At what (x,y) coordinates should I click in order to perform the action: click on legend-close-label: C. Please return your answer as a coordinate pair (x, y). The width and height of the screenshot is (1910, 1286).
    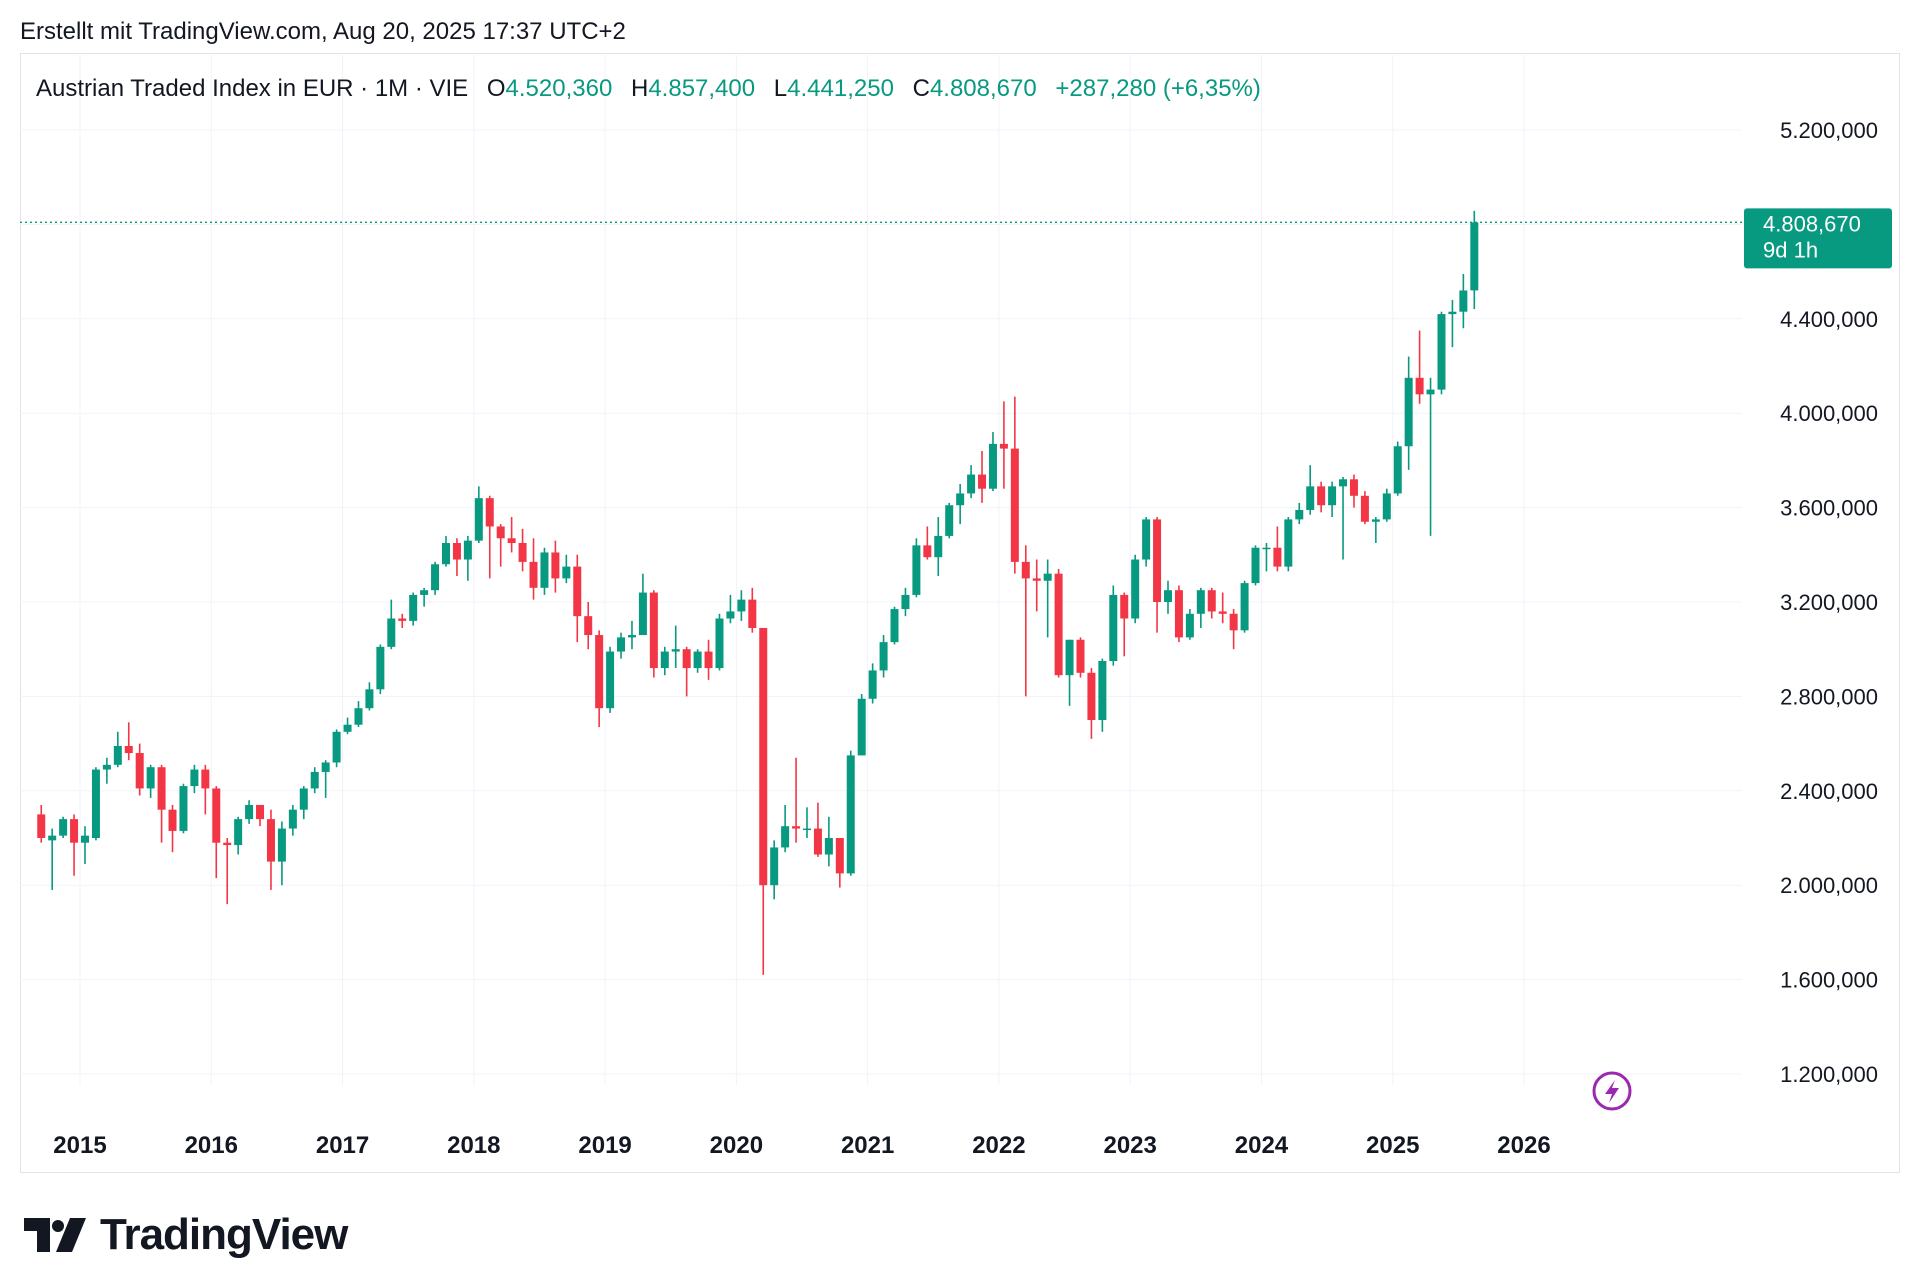
    Looking at the image, I should click on (921, 88).